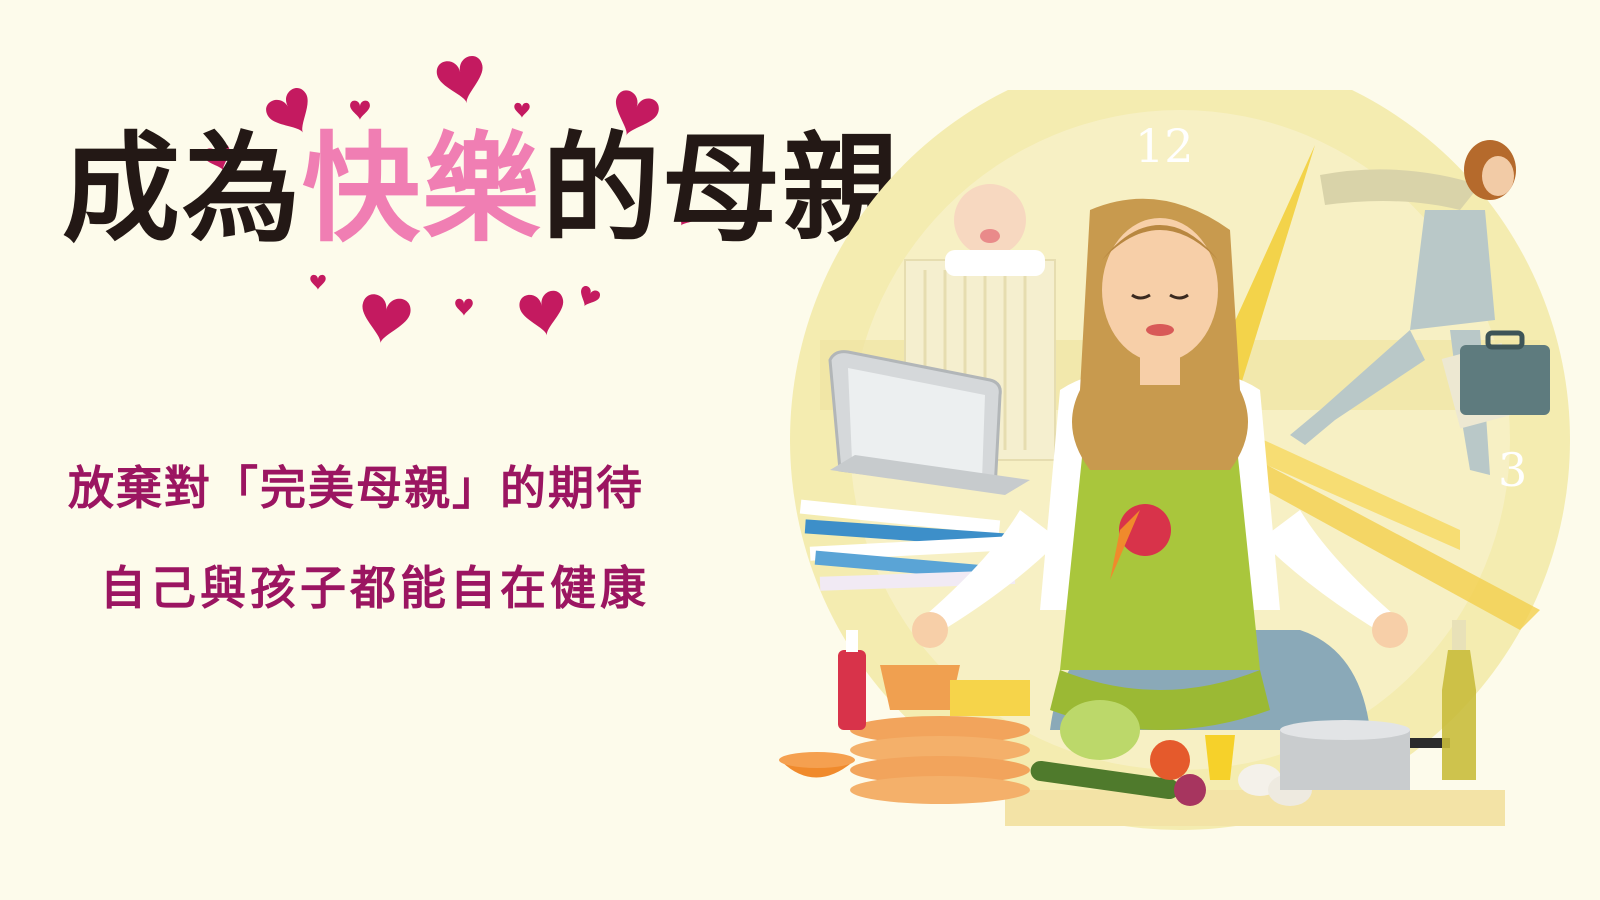  I want to click on subtitle-line-2: 自己與孩子都能自在健康, so click(375, 588).